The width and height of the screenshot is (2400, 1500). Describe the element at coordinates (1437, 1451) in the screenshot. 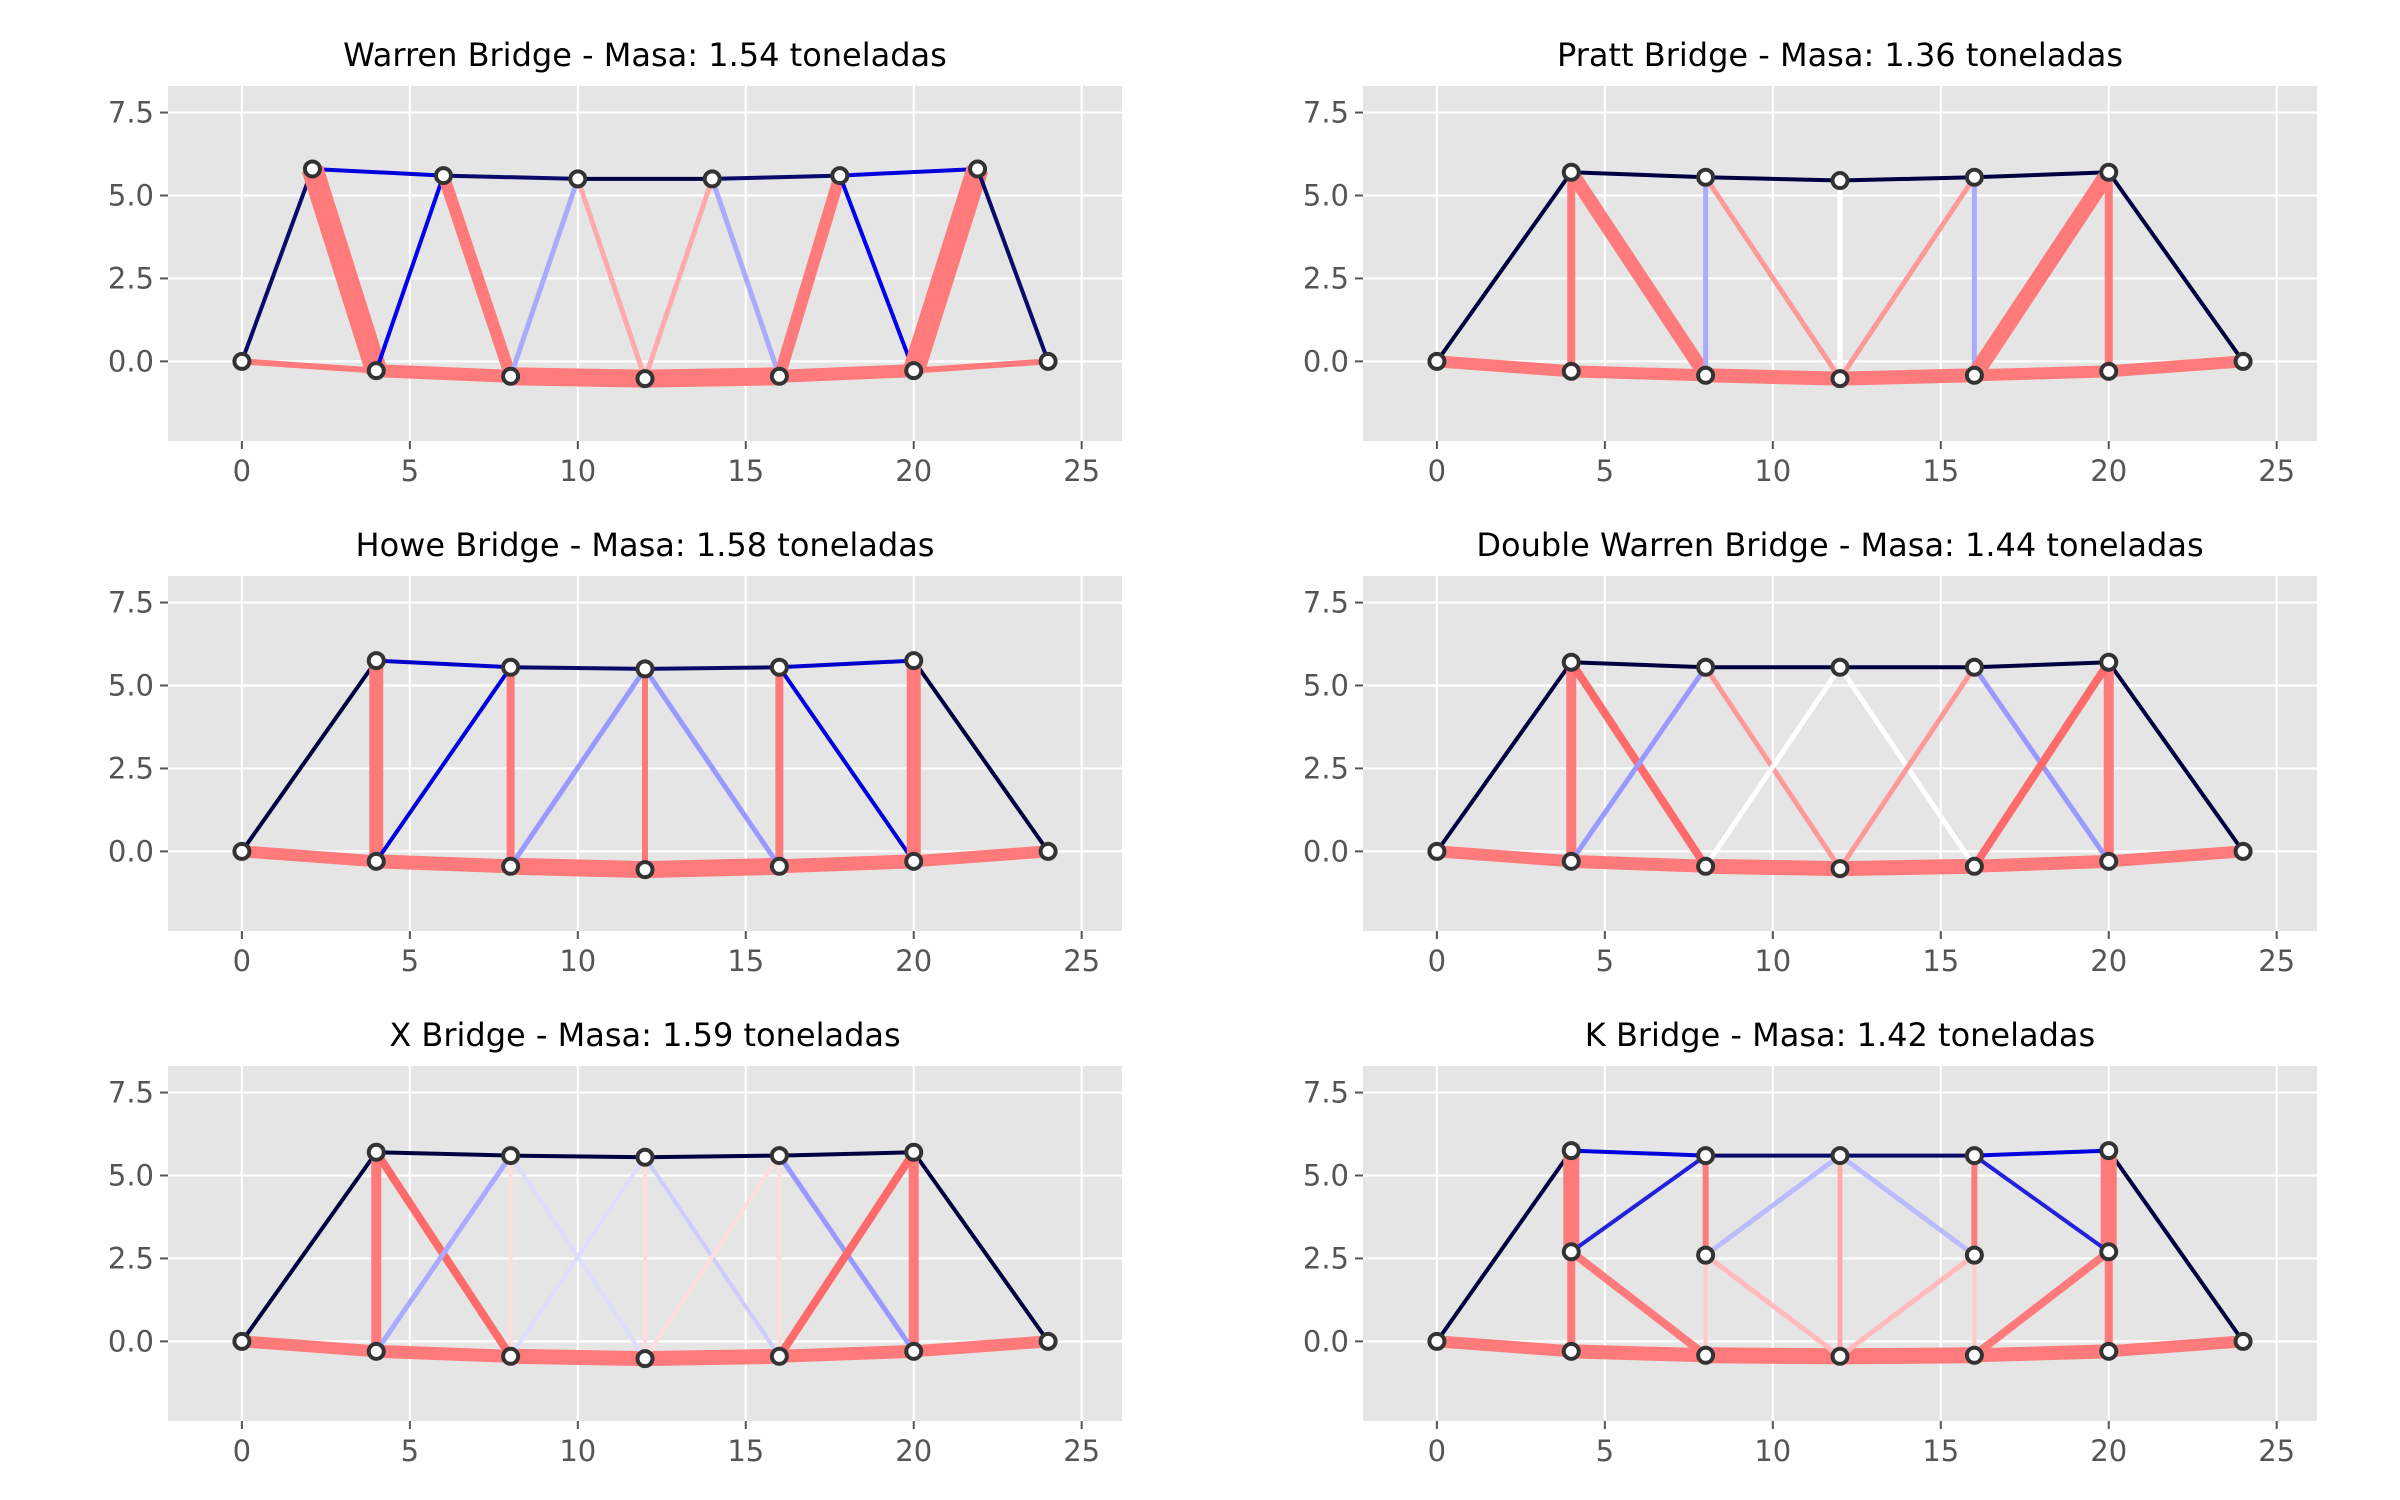

I see `x-tick-label: 0` at that location.